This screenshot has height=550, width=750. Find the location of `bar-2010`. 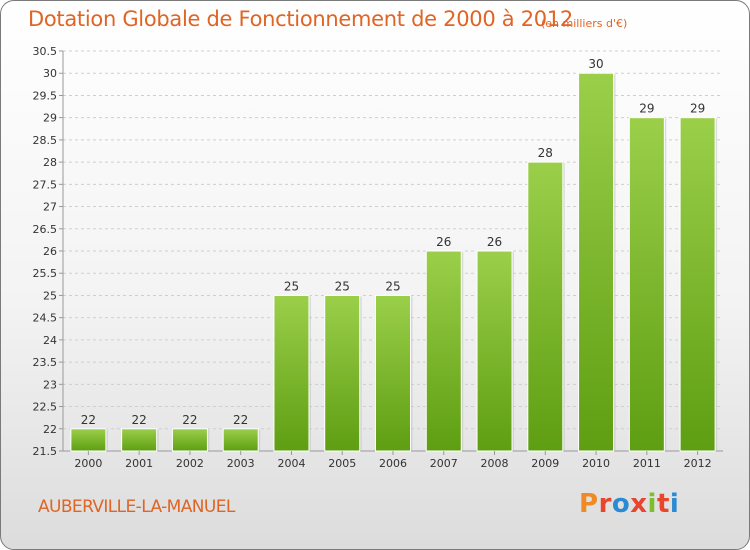

bar-2010 is located at coordinates (596, 262).